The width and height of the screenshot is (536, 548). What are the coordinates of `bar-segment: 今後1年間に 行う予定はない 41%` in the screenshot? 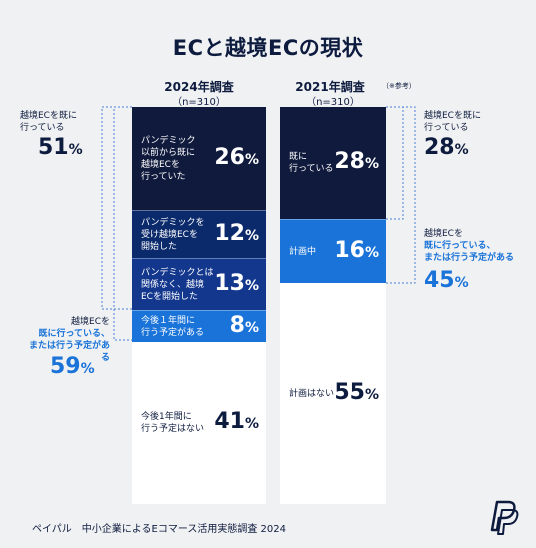 It's located at (199, 423).